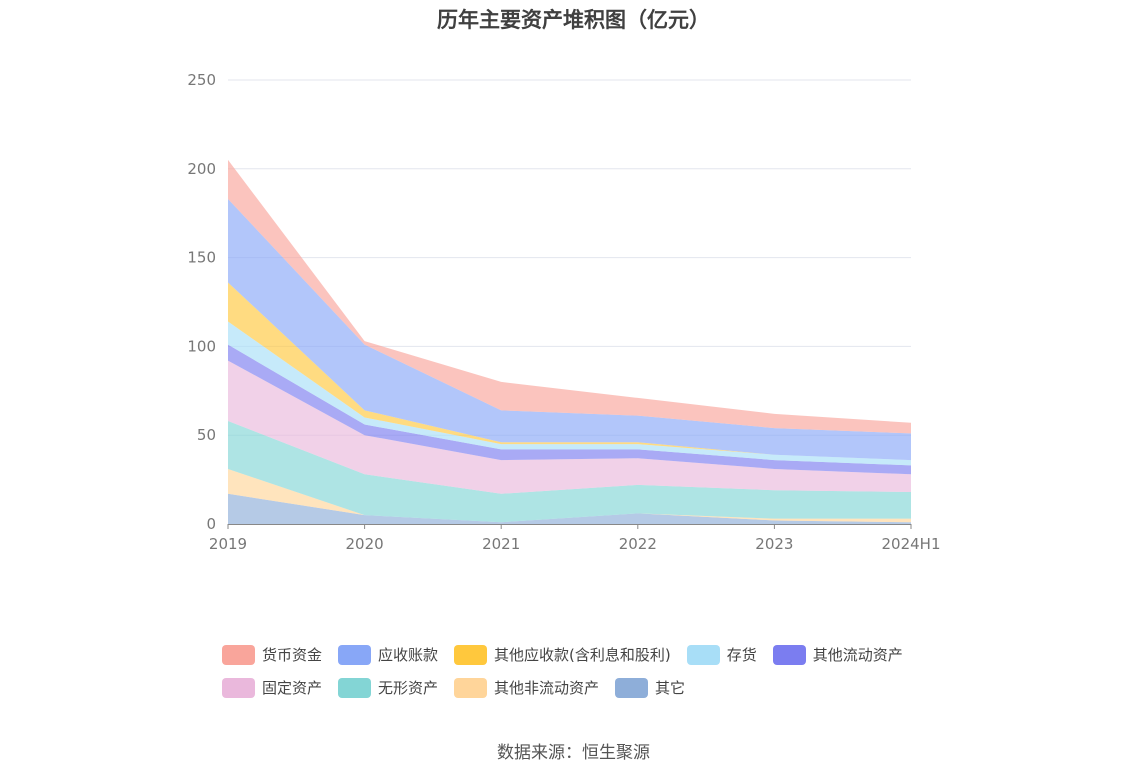 Image resolution: width=1147 pixels, height=776 pixels. What do you see at coordinates (408, 688) in the screenshot?
I see `legend-label: 无形资产` at bounding box center [408, 688].